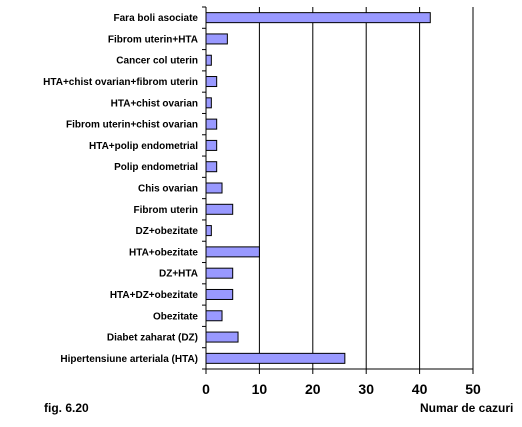  What do you see at coordinates (206, 389) in the screenshot?
I see `x-tick-label: 0` at bounding box center [206, 389].